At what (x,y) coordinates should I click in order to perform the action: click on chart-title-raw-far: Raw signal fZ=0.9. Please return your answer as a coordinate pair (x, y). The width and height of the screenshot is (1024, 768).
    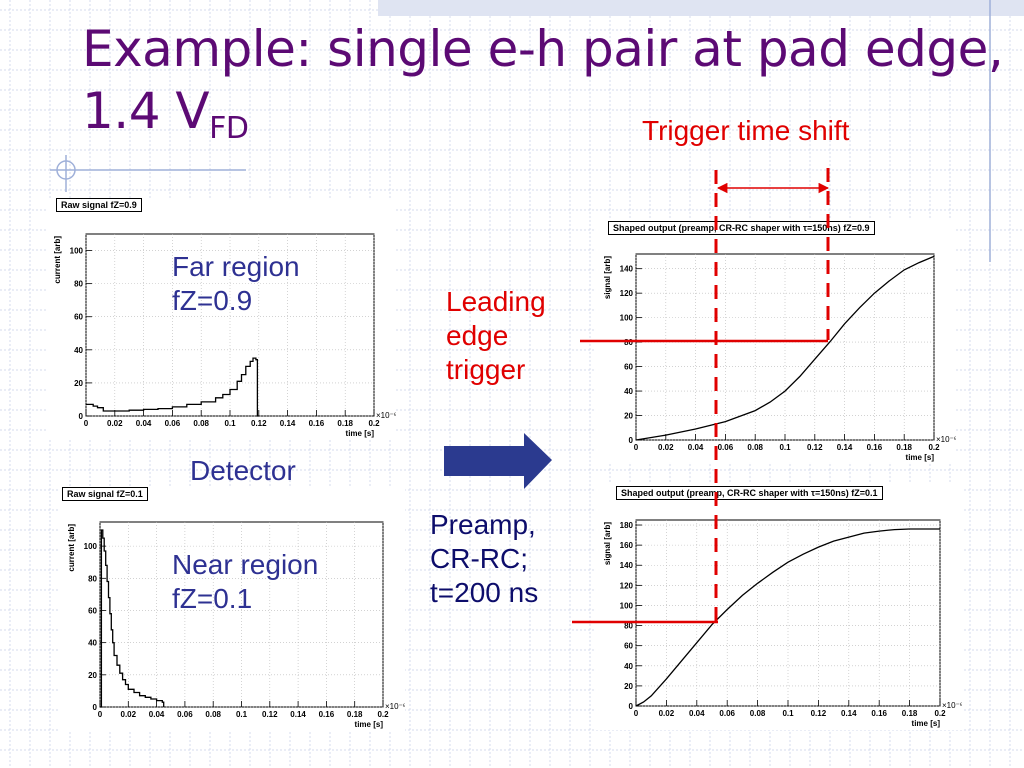
    Looking at the image, I should click on (99, 205).